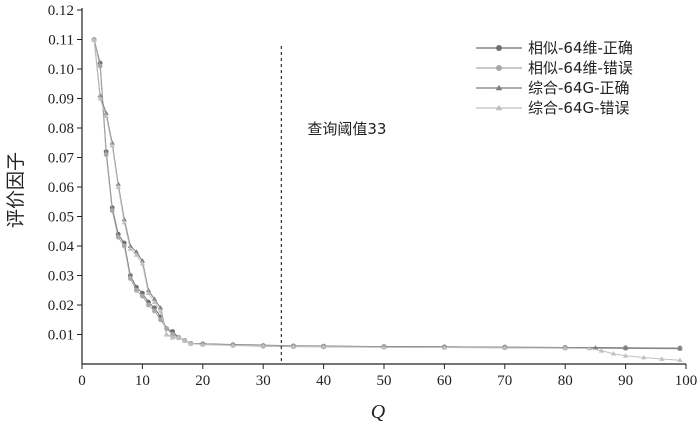 This screenshot has width=700, height=426. I want to click on y-axis-label: 评价因子, so click(16, 190).